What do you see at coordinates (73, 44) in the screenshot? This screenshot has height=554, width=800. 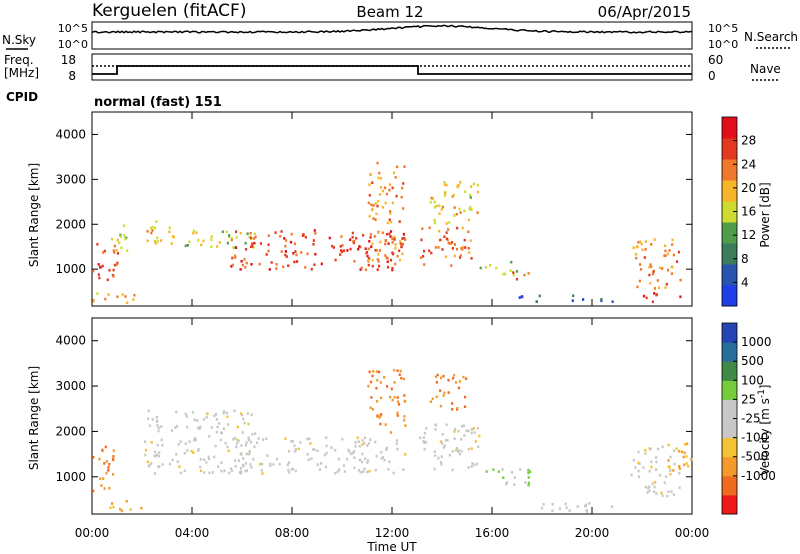 I see `noise-left-tick-bottom: 10^0` at bounding box center [73, 44].